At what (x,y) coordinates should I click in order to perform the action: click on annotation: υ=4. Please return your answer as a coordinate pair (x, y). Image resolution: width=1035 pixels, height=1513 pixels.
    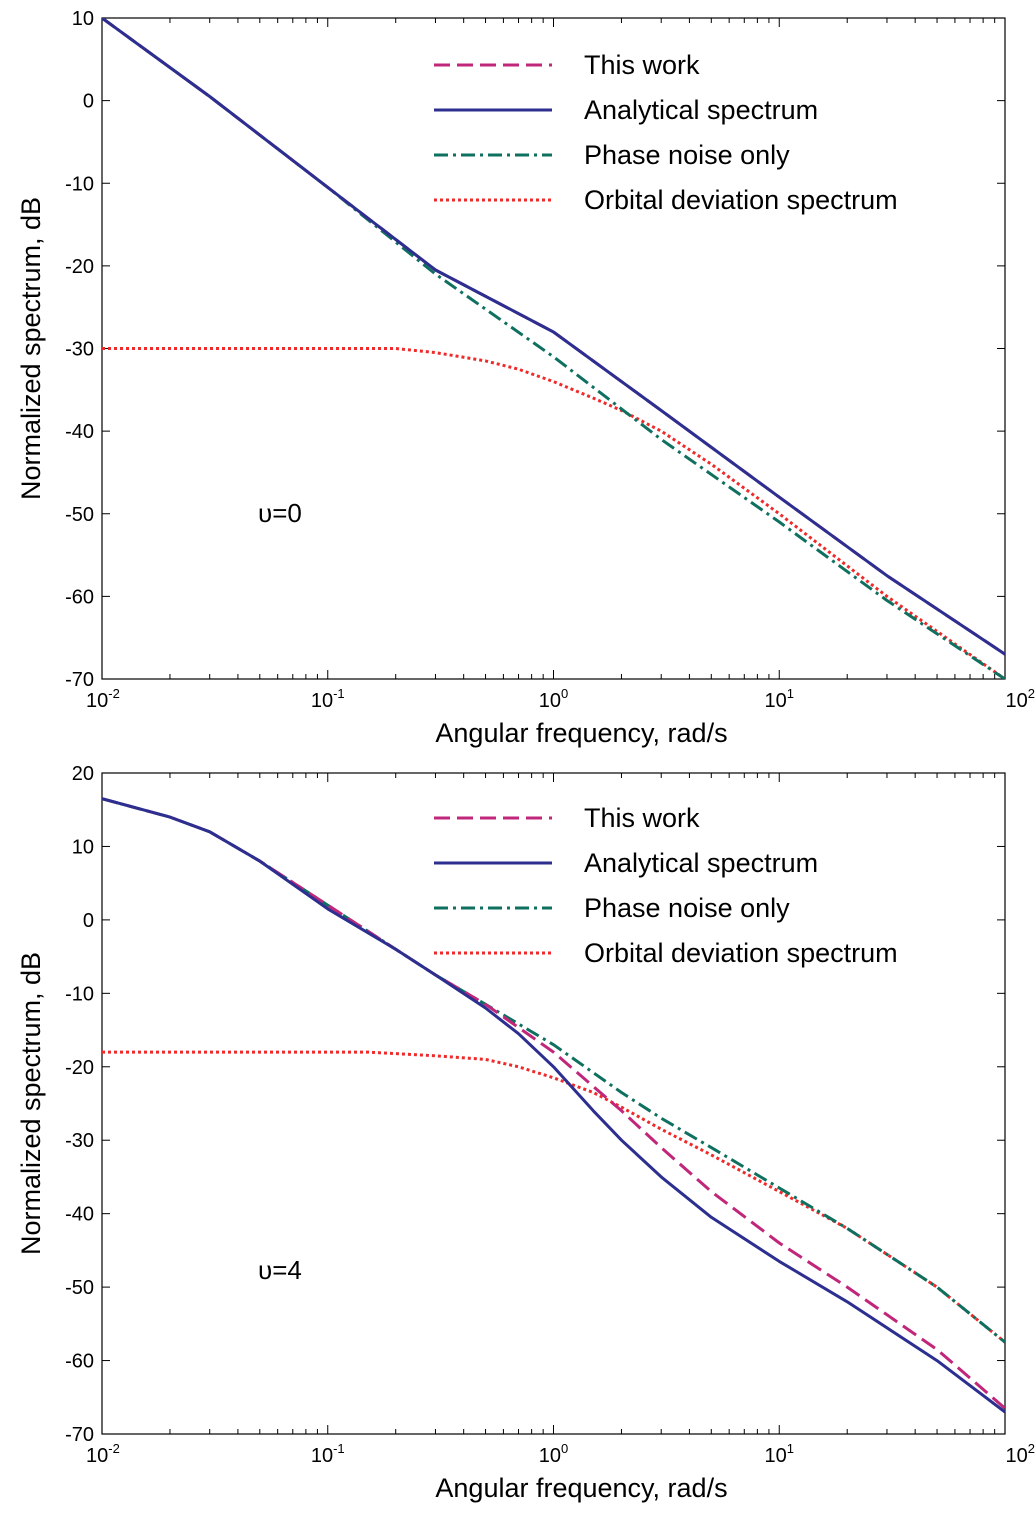
    Looking at the image, I should click on (280, 1270).